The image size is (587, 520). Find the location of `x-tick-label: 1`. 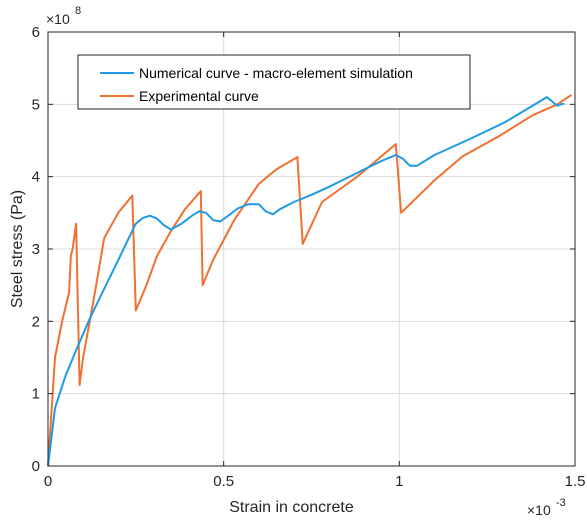

x-tick-label: 1 is located at coordinates (399, 481).